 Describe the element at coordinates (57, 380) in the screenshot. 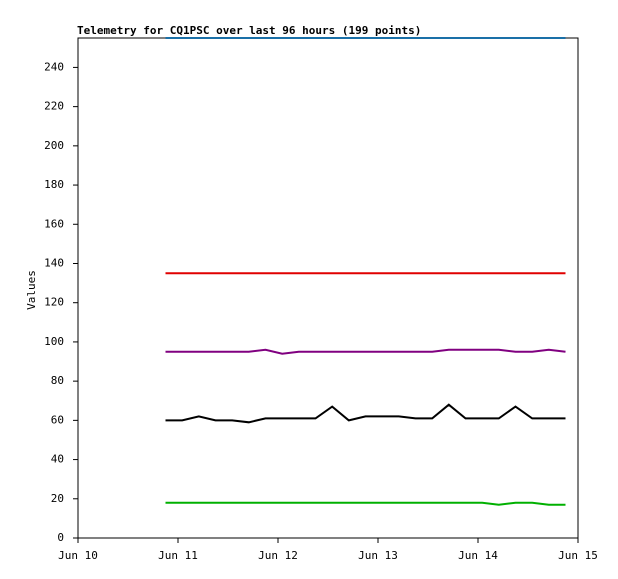

I see `y-tick-label: 80` at that location.